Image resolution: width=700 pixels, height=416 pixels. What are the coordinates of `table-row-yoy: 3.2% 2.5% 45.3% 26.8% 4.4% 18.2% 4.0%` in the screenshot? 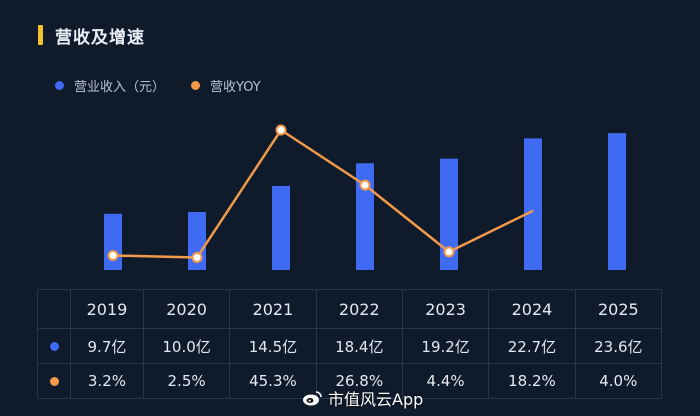 It's located at (350, 381).